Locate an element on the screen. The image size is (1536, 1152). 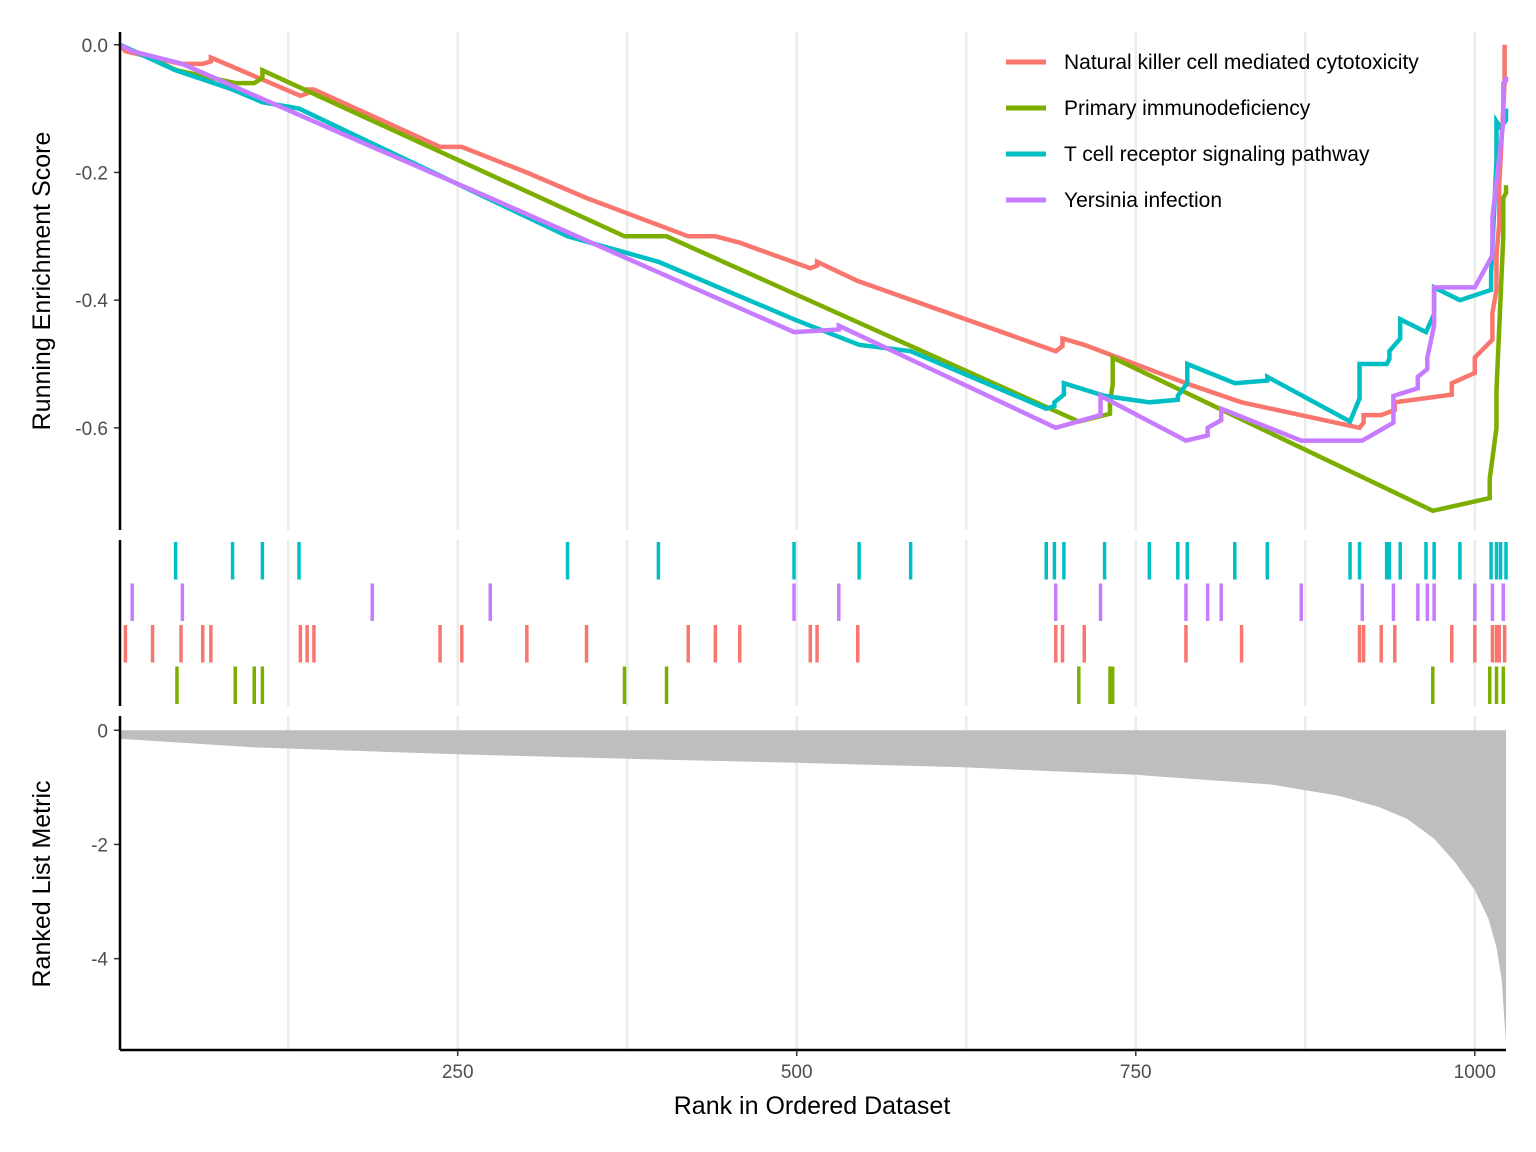
x-tick-label: 500 is located at coordinates (797, 1072).